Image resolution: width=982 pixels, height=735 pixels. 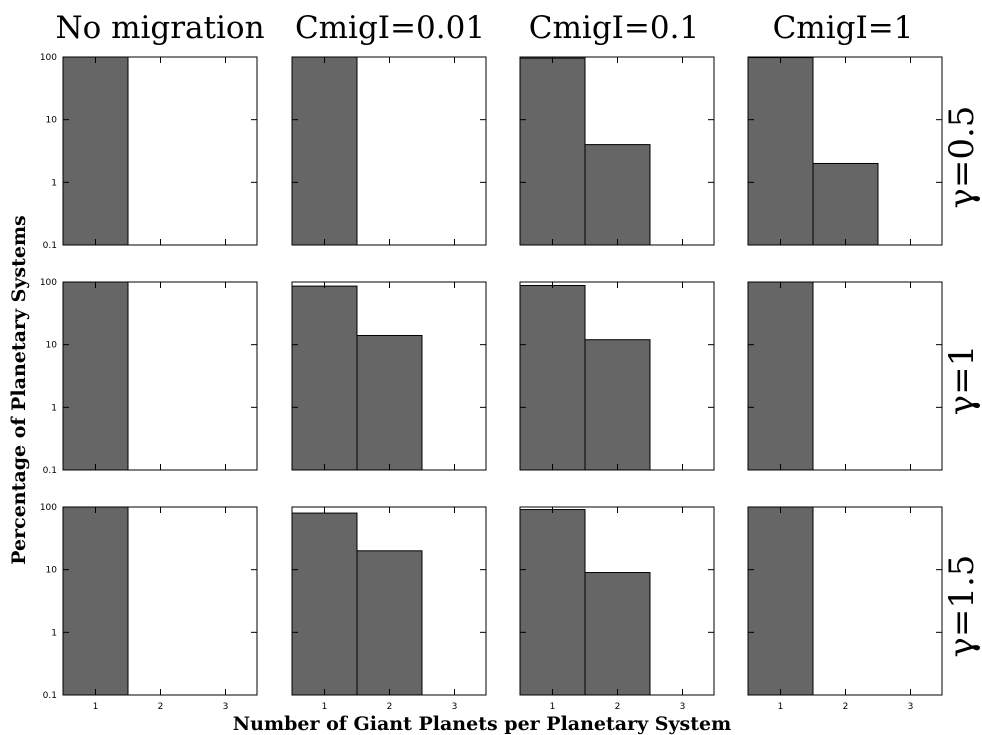 I want to click on bar-r3-c2-n1, so click(x=324, y=604).